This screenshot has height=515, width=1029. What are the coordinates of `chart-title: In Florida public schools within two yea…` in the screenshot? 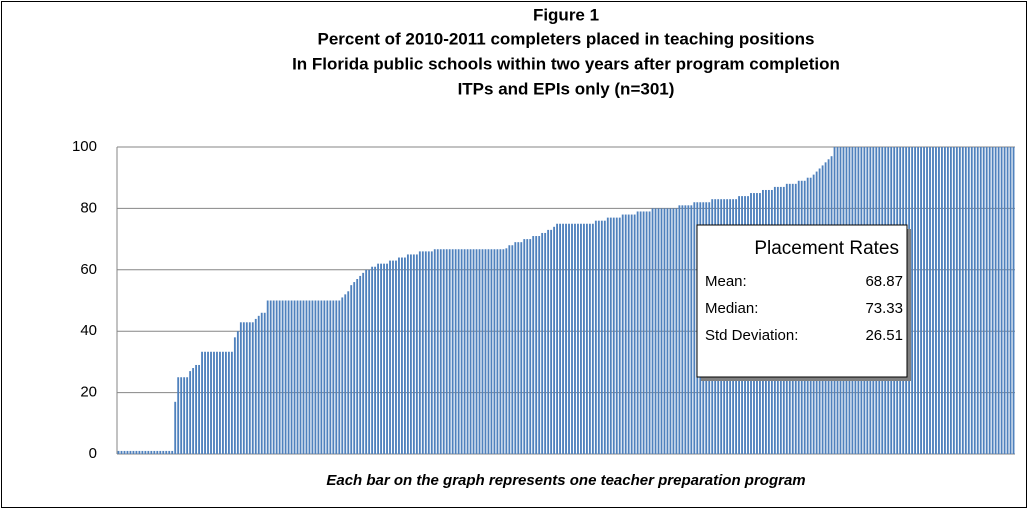 It's located at (566, 63).